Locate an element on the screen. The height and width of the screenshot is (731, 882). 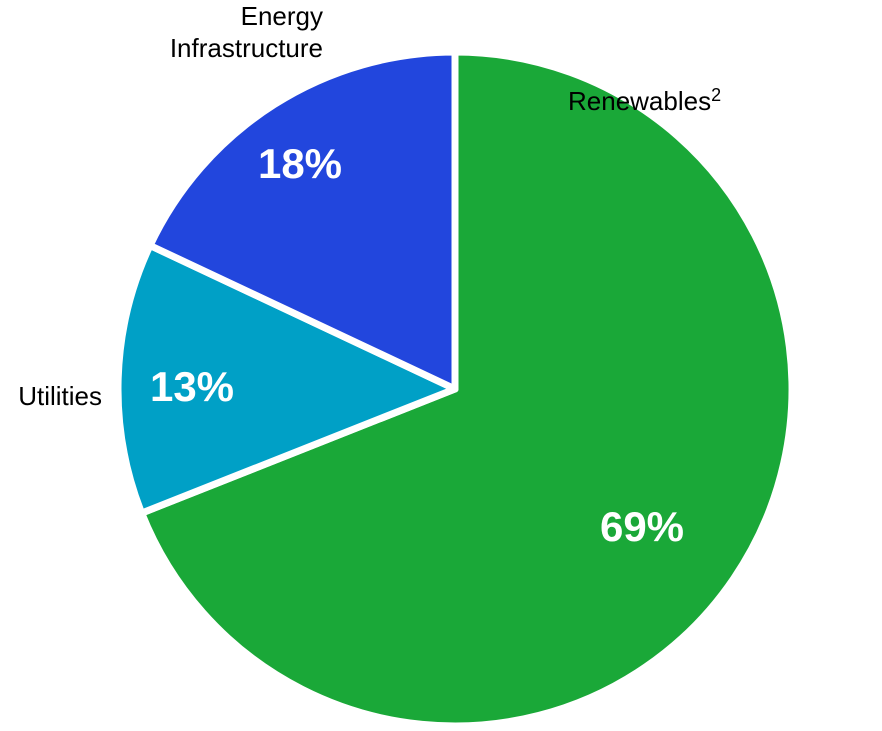
value-label-utilities: 13% is located at coordinates (192, 386).